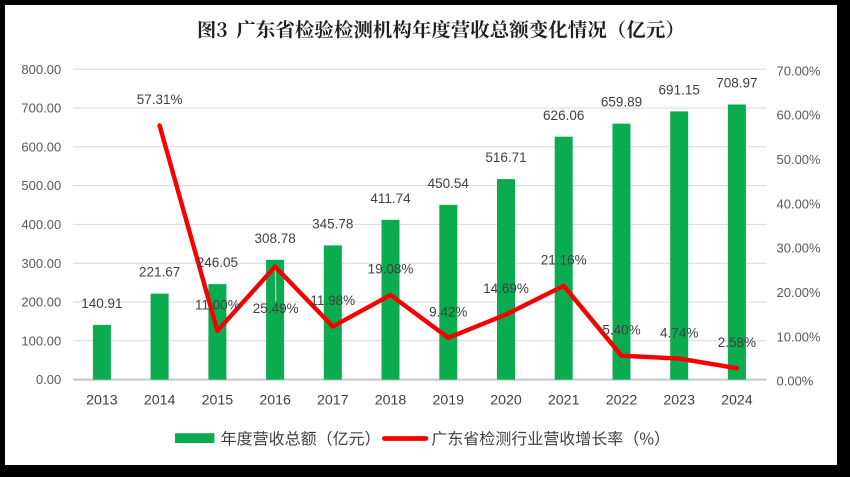 This screenshot has height=477, width=850. Describe the element at coordinates (276, 308) in the screenshot. I see `svg-text: 25.49%` at that location.